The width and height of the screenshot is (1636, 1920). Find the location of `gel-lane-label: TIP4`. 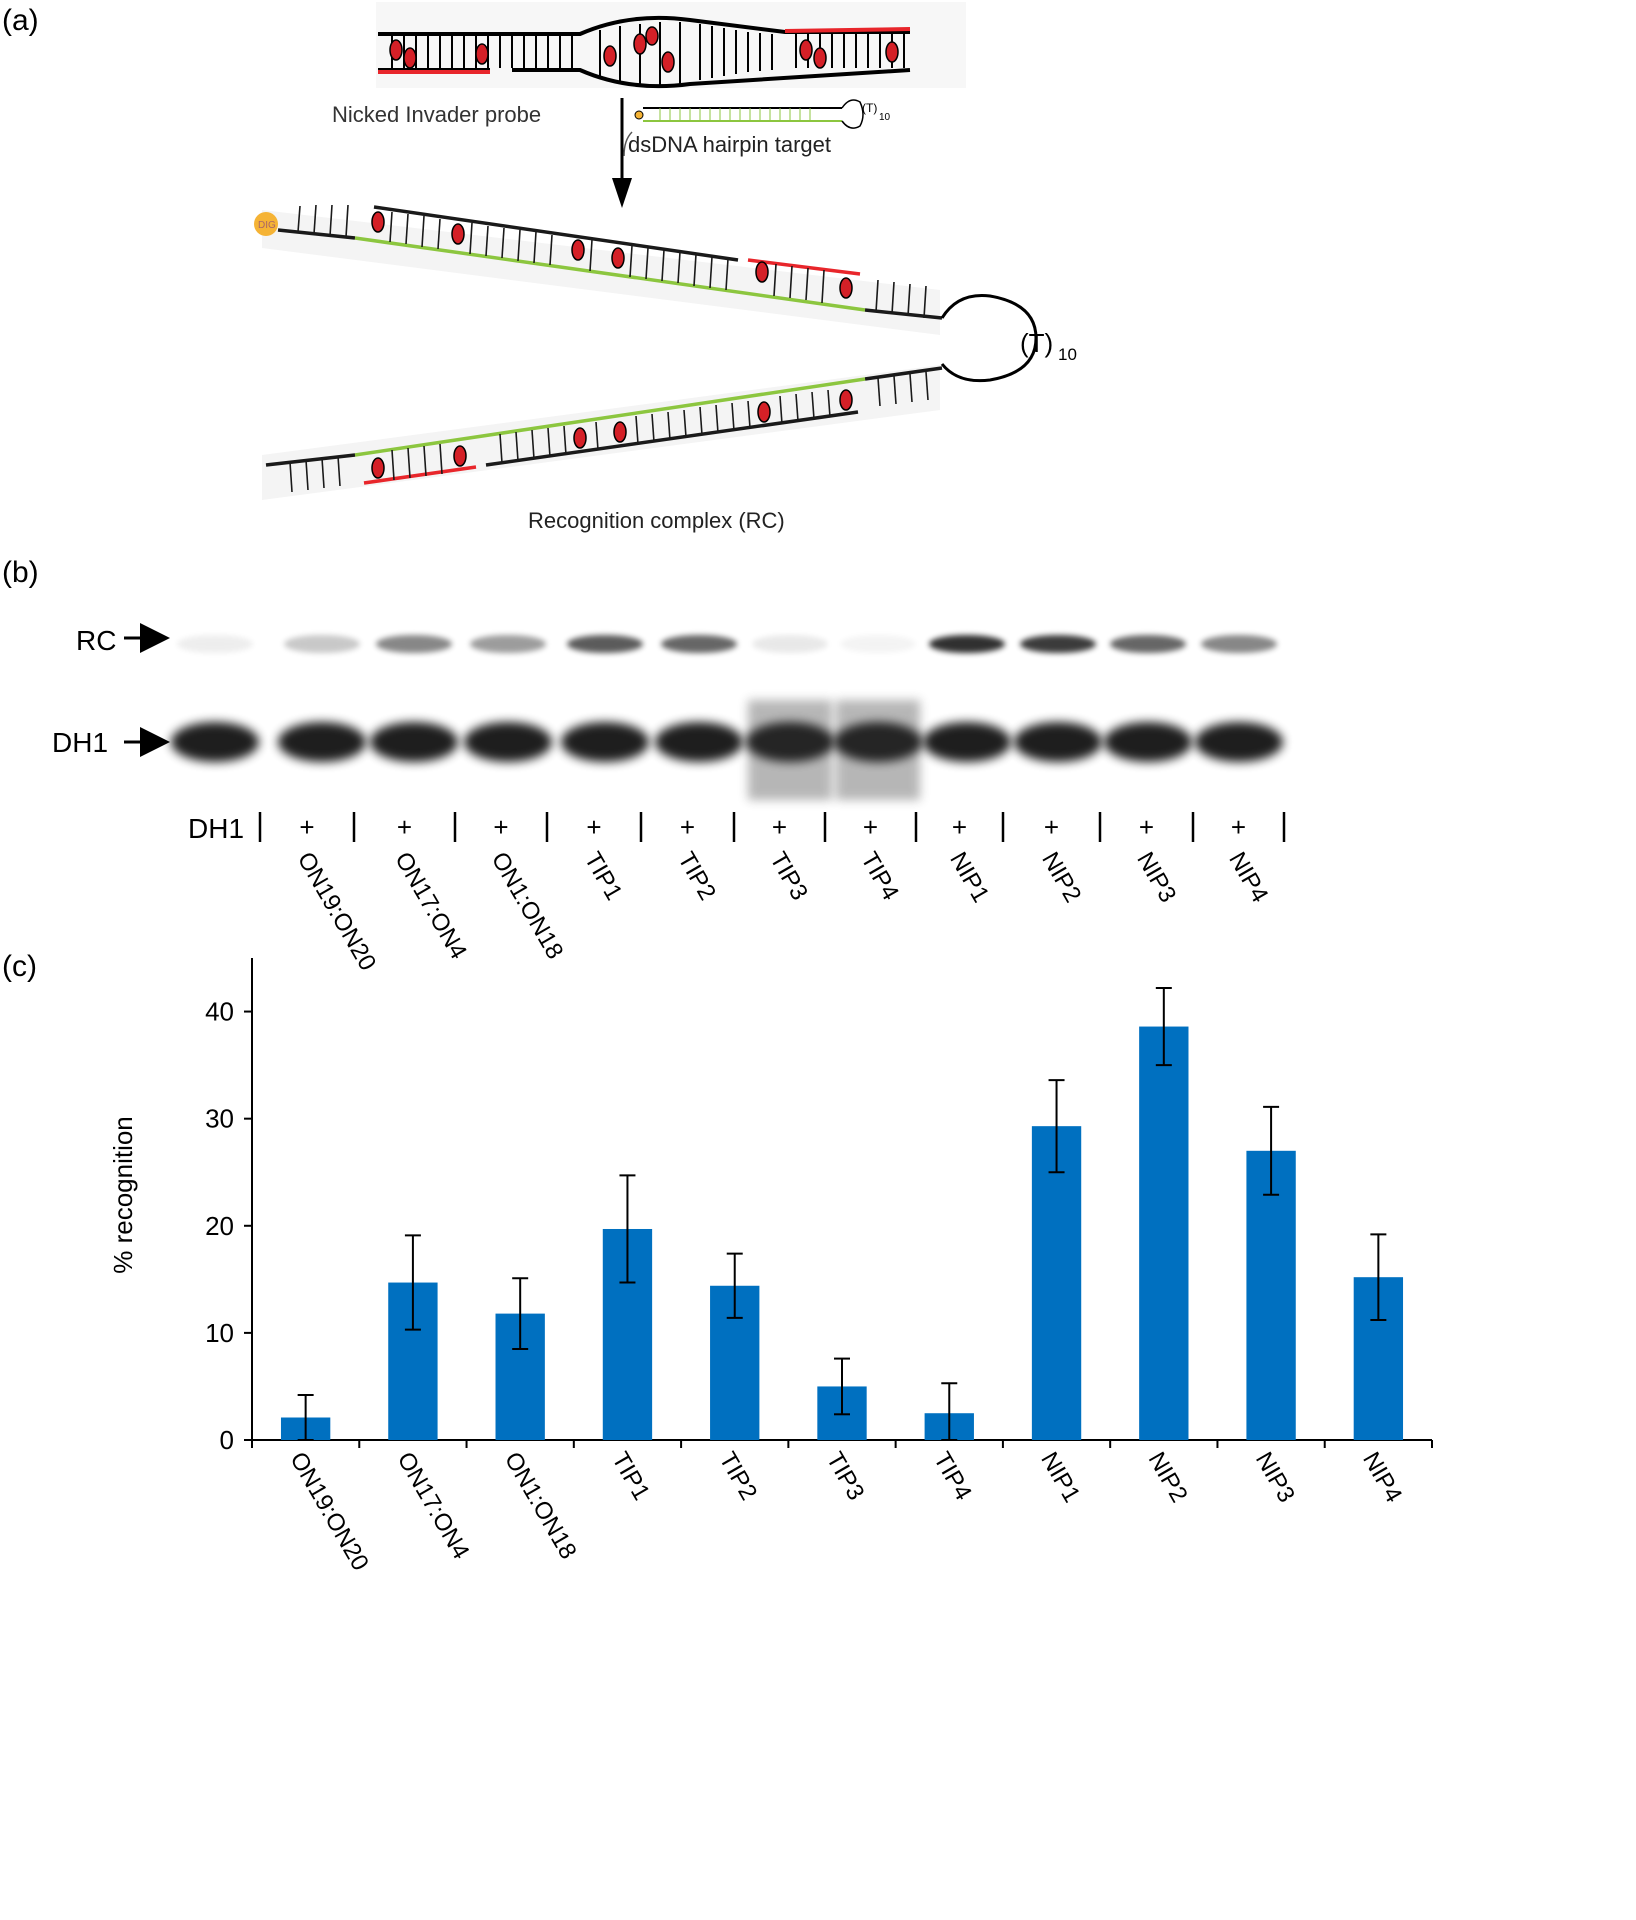

gel-lane-label: TIP4 is located at coordinates (879, 876).